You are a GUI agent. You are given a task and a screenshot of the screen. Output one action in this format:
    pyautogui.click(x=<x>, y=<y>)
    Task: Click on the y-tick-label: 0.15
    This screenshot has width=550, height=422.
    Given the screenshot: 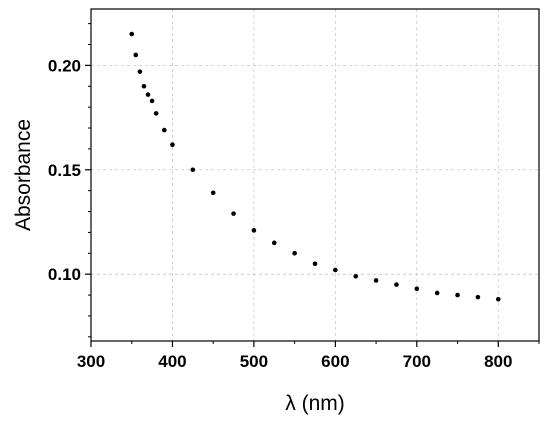 What is the action you would take?
    pyautogui.click(x=64, y=170)
    